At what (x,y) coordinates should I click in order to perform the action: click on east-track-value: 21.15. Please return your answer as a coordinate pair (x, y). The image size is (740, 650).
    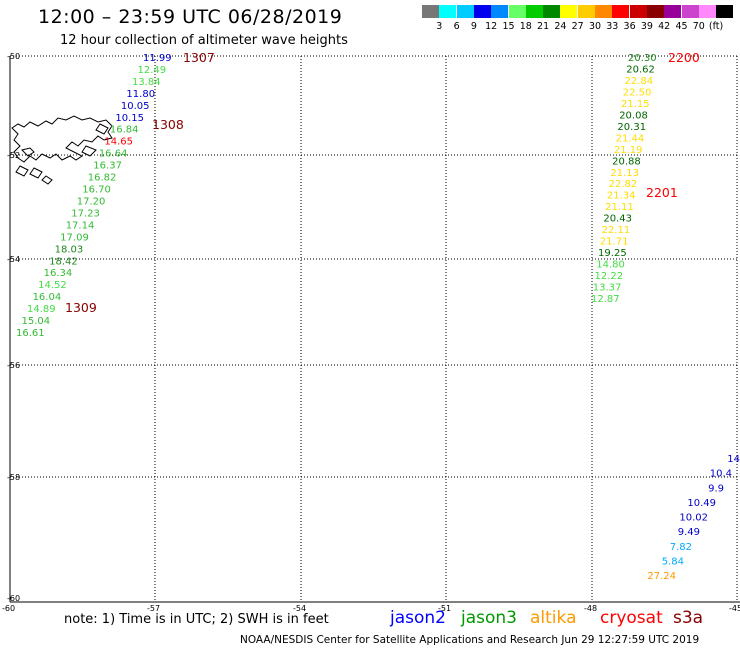
    Looking at the image, I should click on (635, 104).